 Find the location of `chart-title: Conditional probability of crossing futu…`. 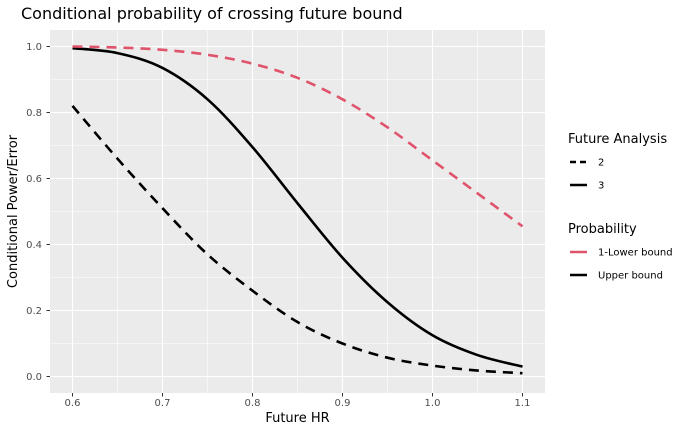

chart-title: Conditional probability of crossing futu… is located at coordinates (212, 13).